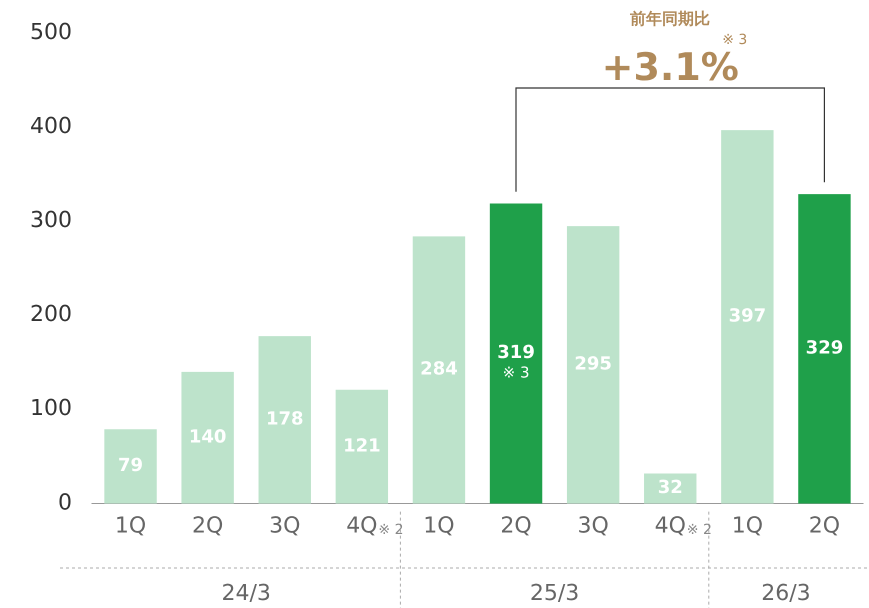 This screenshot has width=869, height=608. I want to click on y-tick-label: 500, so click(51, 32).